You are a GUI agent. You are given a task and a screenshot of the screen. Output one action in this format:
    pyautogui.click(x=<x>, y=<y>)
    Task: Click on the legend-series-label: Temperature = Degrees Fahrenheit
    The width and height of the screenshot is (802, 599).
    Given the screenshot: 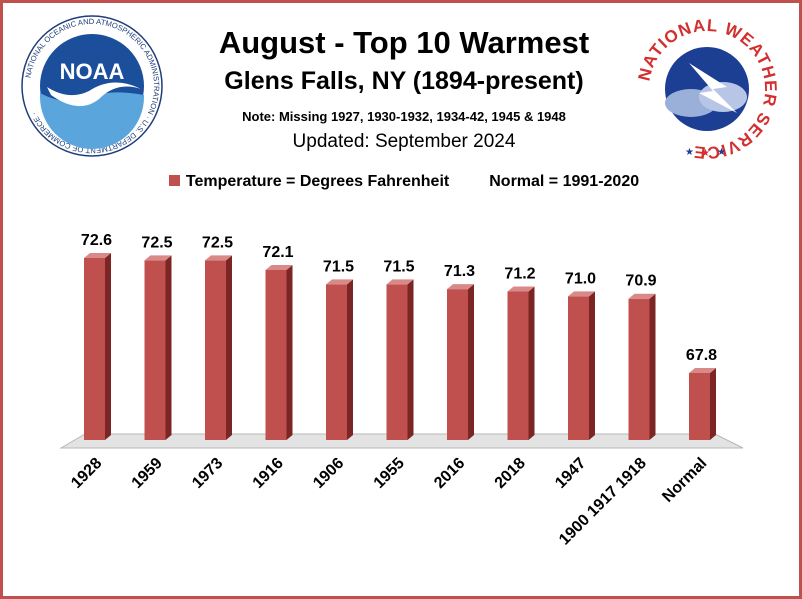 What is the action you would take?
    pyautogui.click(x=317, y=181)
    